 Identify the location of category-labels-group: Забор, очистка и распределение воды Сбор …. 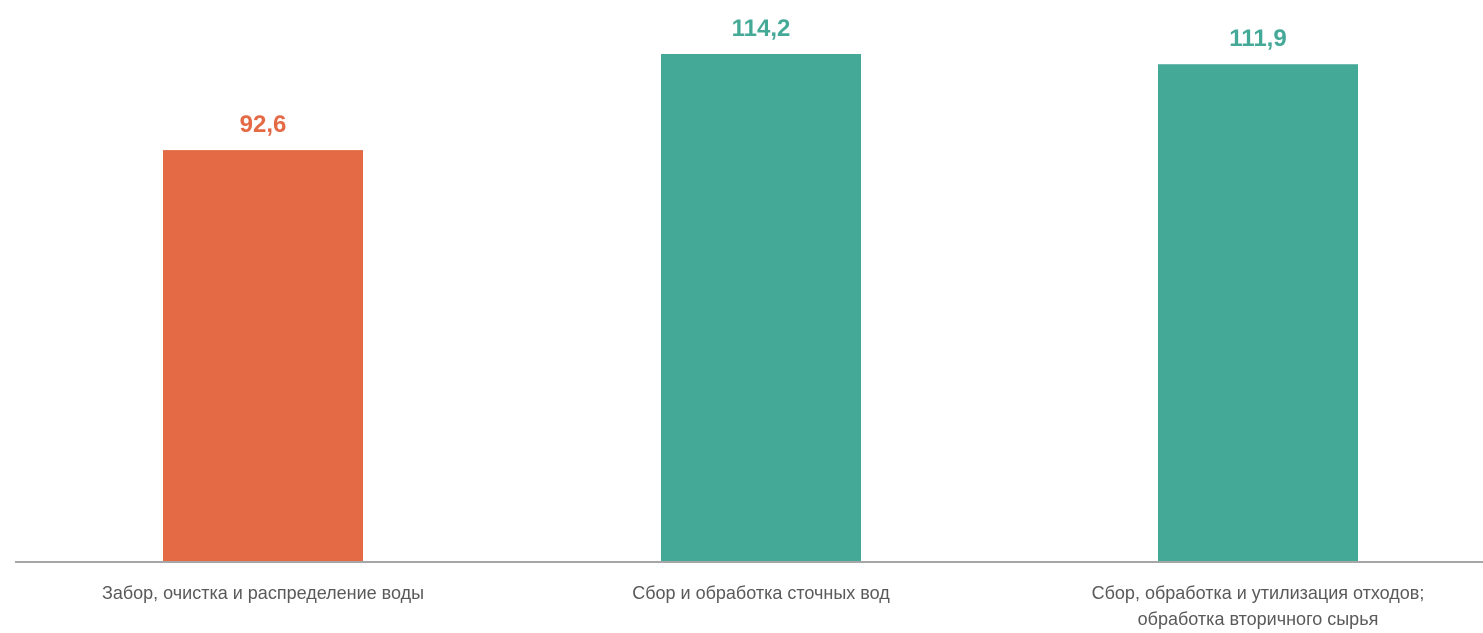
(763, 606).